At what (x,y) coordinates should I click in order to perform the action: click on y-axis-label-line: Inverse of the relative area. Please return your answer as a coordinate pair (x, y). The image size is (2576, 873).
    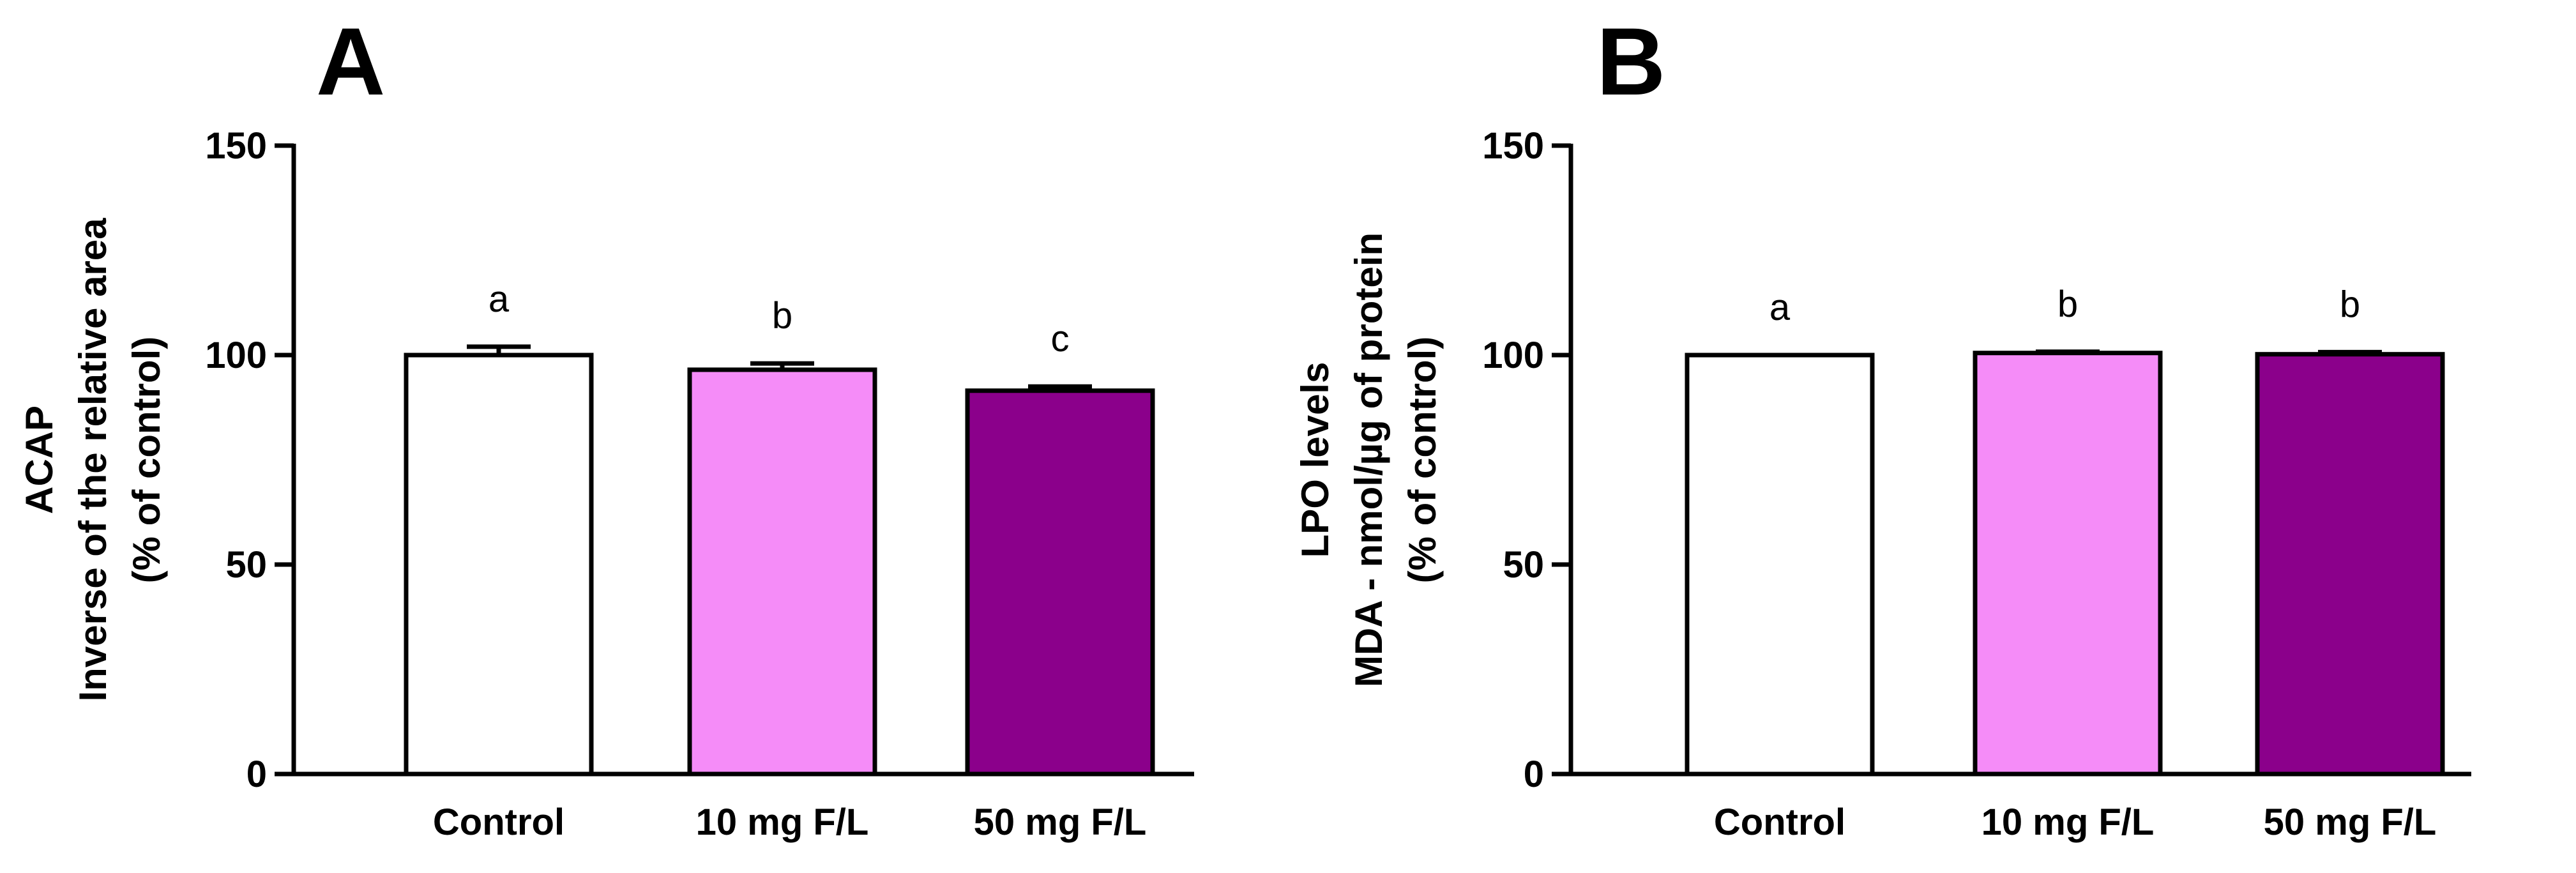
    Looking at the image, I should click on (93, 460).